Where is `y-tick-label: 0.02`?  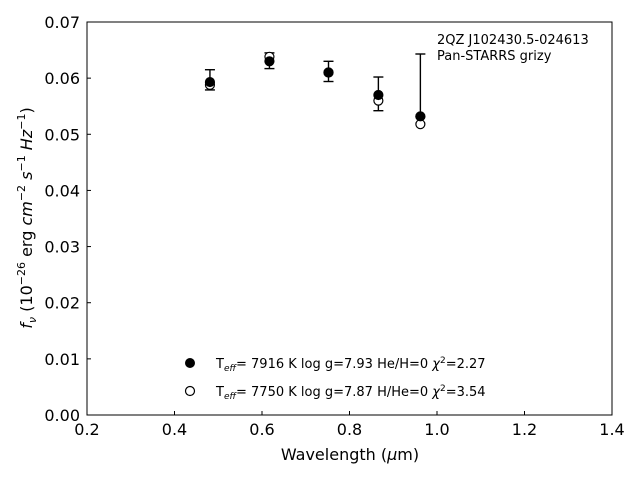 y-tick-label: 0.02 is located at coordinates (62, 303).